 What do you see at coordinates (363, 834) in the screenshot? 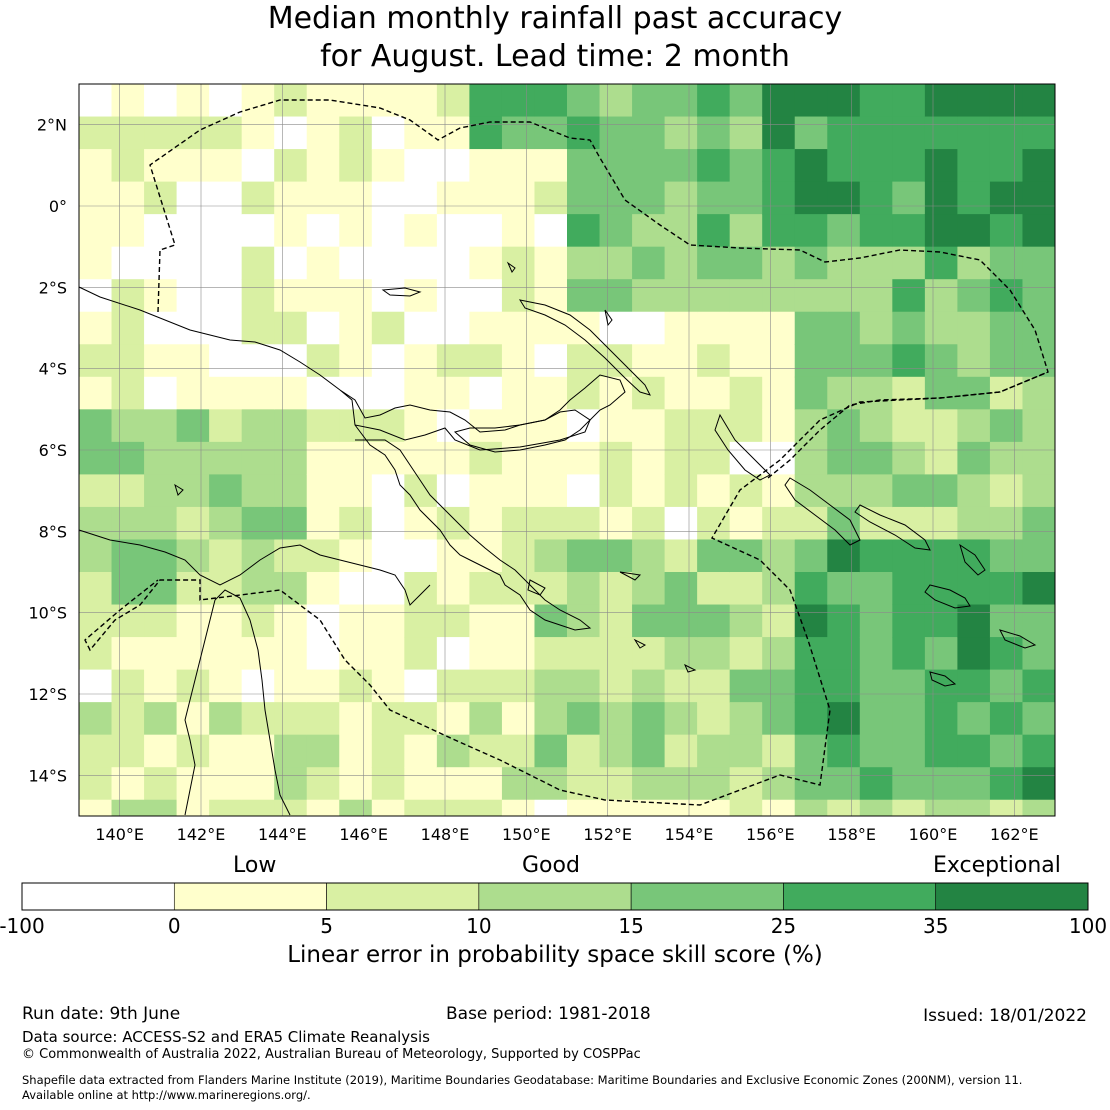
I see `longitude-tick-label: 146°E` at bounding box center [363, 834].